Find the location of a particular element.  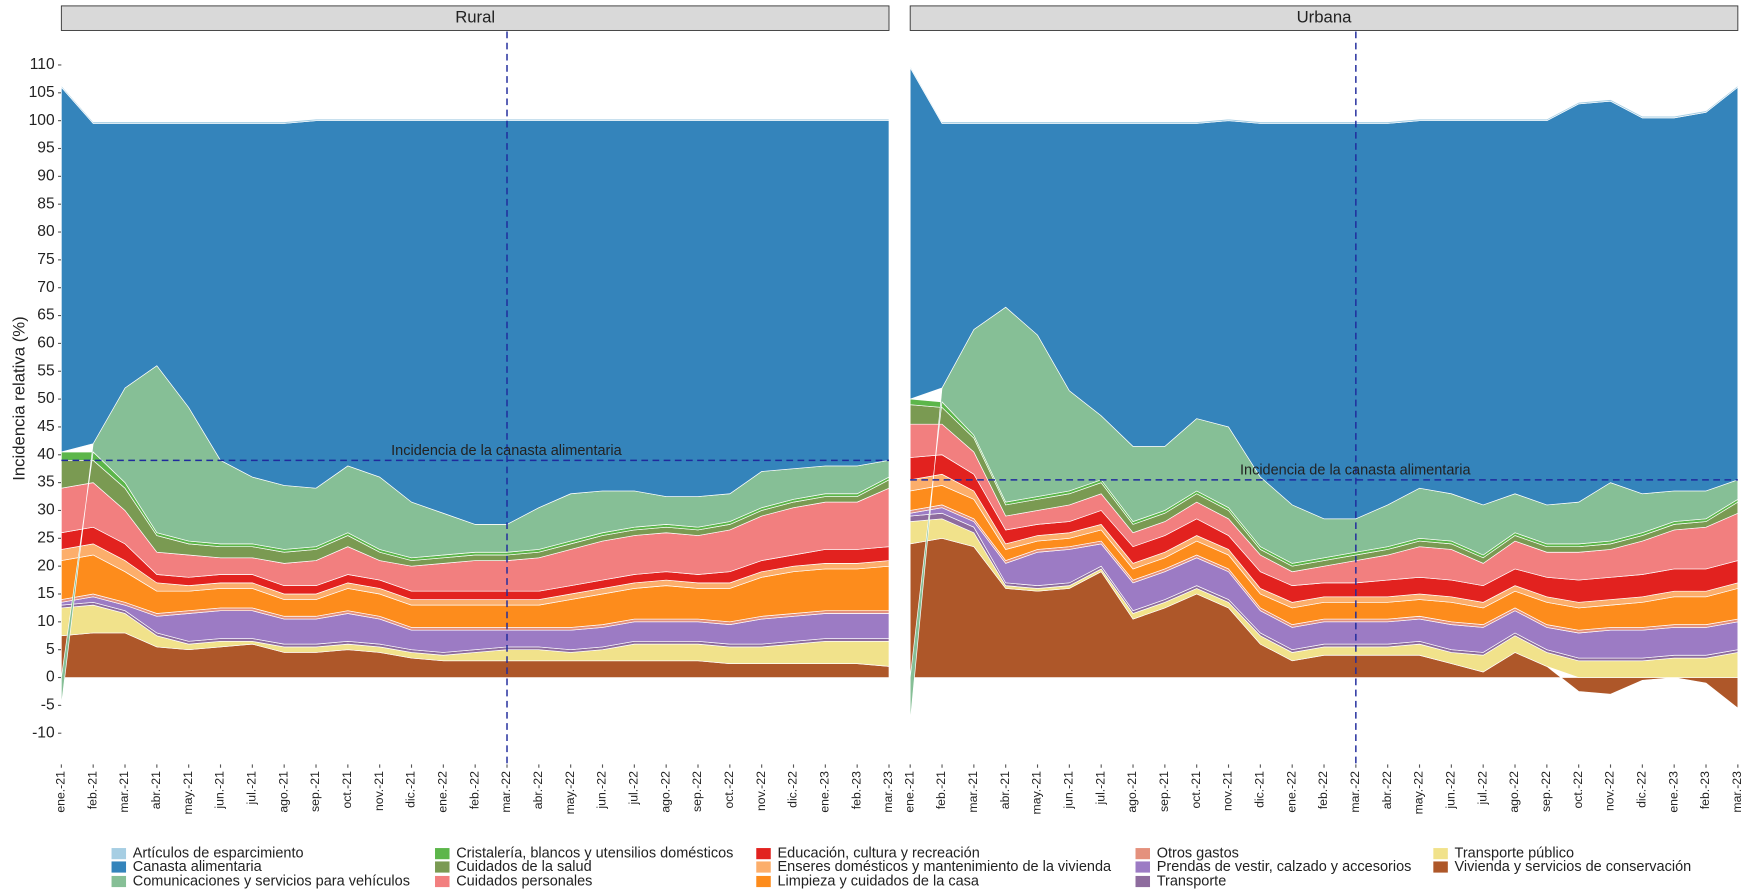

y-tick-label: 75 is located at coordinates (46, 259).